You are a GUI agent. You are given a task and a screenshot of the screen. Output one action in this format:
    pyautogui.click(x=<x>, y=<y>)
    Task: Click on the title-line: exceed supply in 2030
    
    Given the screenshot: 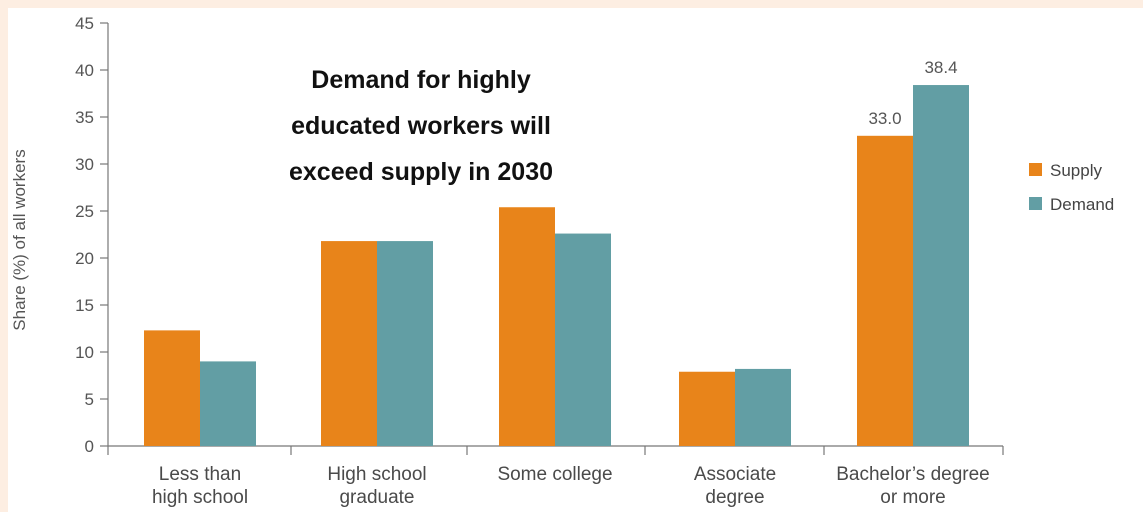 What is the action you would take?
    pyautogui.click(x=421, y=172)
    